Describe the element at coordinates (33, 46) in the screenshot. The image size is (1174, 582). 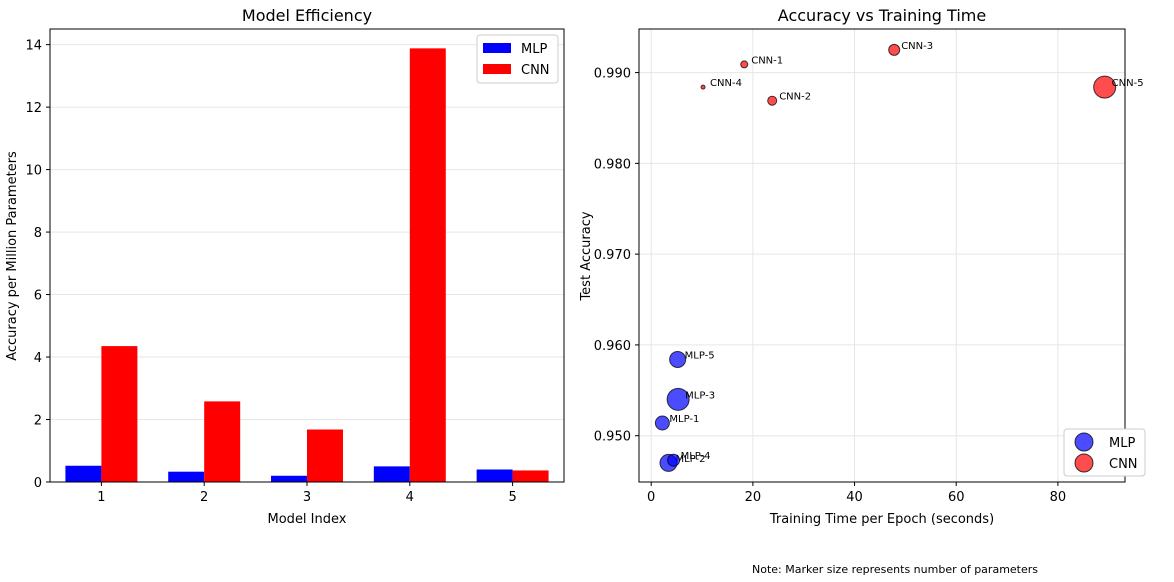
I see `bar-y-tick-label: 14` at that location.